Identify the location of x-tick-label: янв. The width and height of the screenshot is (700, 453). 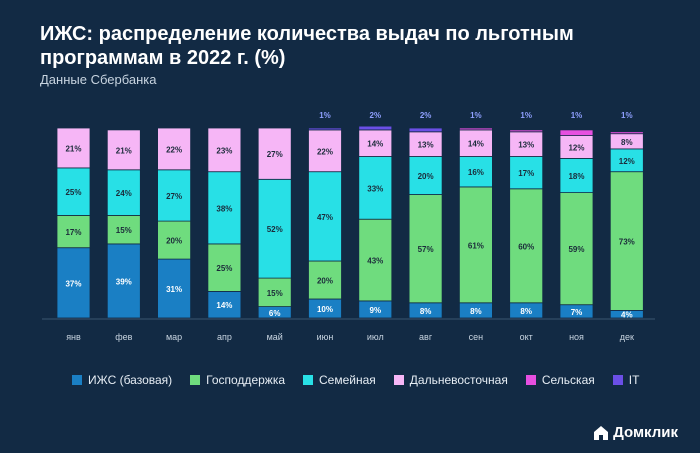
(73, 337).